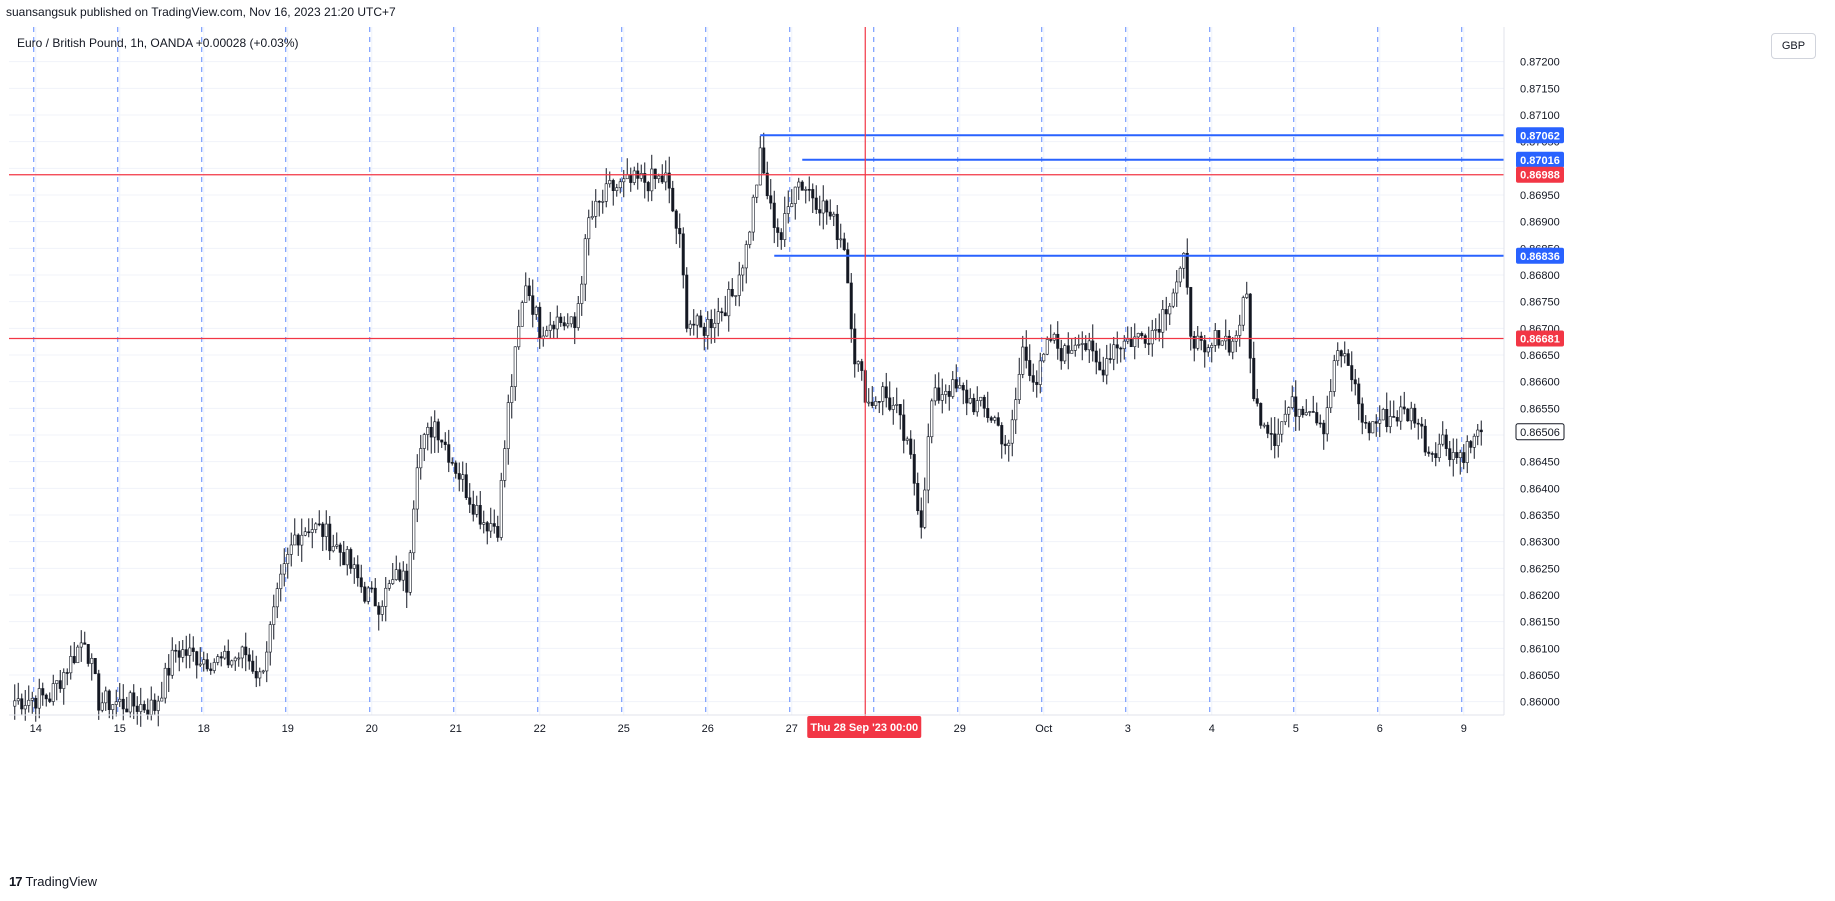 The width and height of the screenshot is (1835, 901). What do you see at coordinates (1793, 46) in the screenshot?
I see `currency-button: GBP` at bounding box center [1793, 46].